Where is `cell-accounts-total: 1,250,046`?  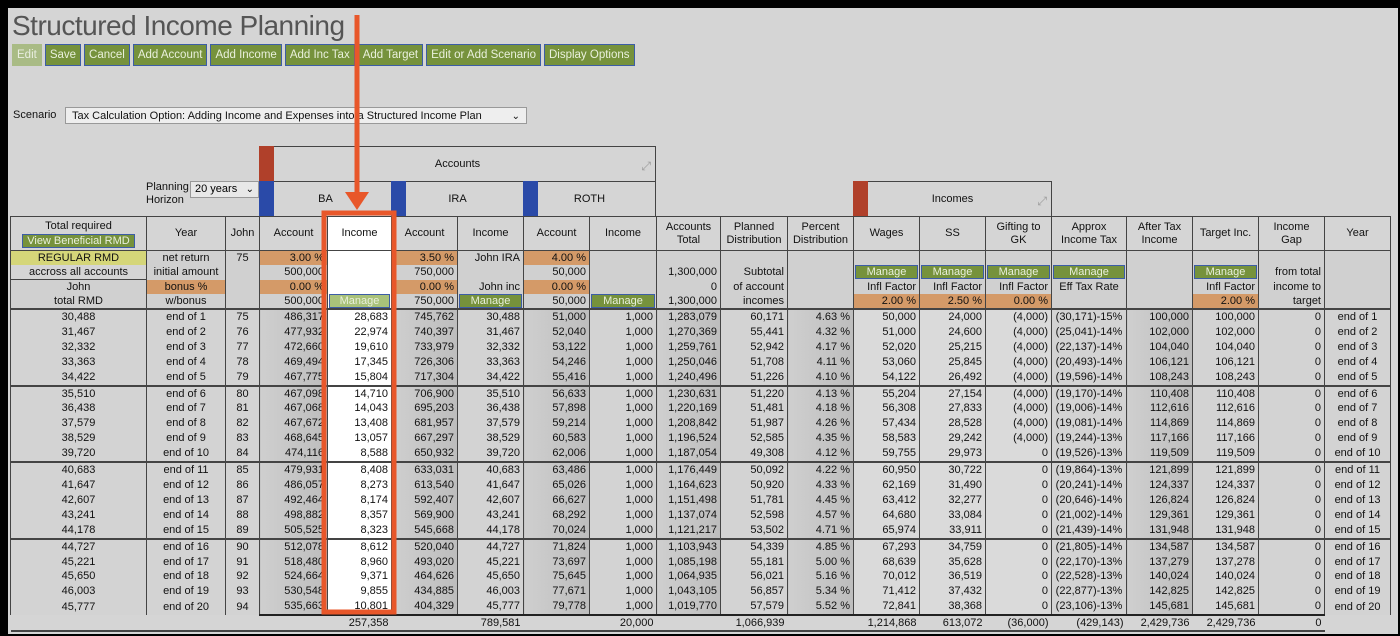 cell-accounts-total: 1,250,046 is located at coordinates (688, 362).